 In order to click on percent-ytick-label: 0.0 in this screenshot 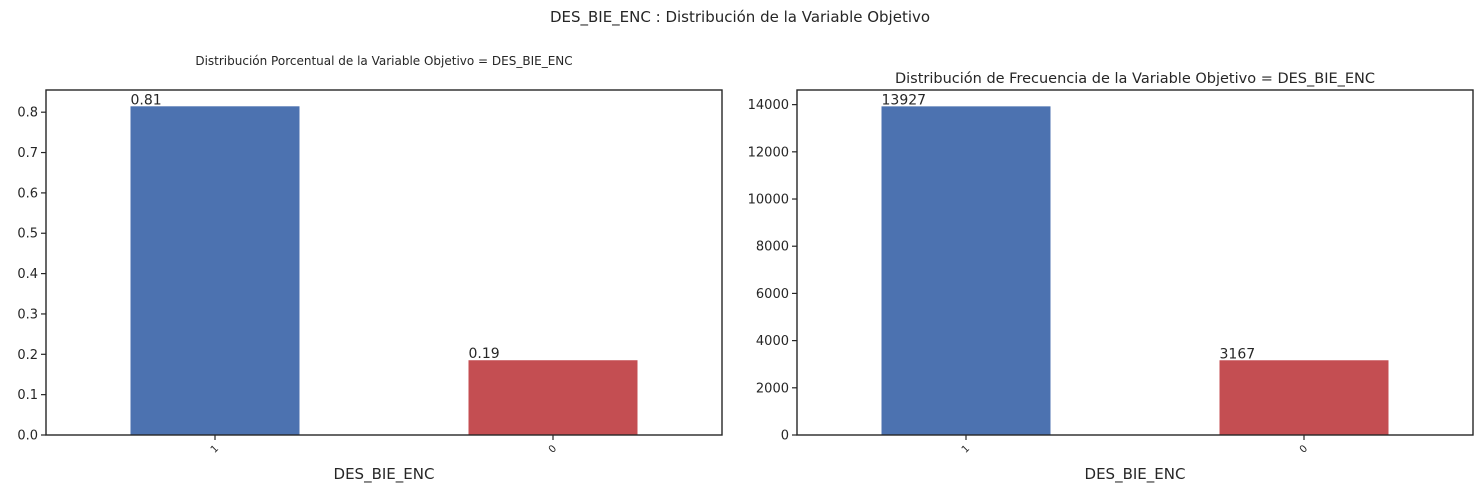, I will do `click(27, 436)`.